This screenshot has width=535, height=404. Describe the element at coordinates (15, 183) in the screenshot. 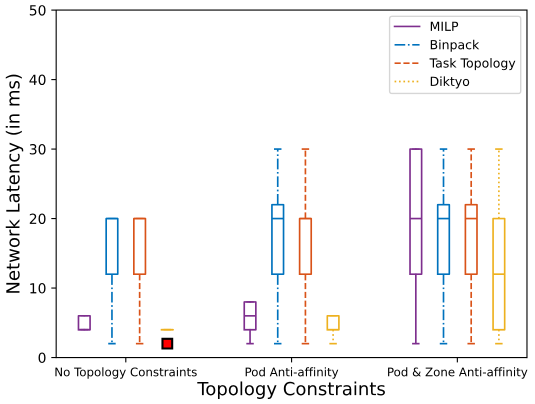

I see `y-axis-title: Network Latency (in ms)` at that location.